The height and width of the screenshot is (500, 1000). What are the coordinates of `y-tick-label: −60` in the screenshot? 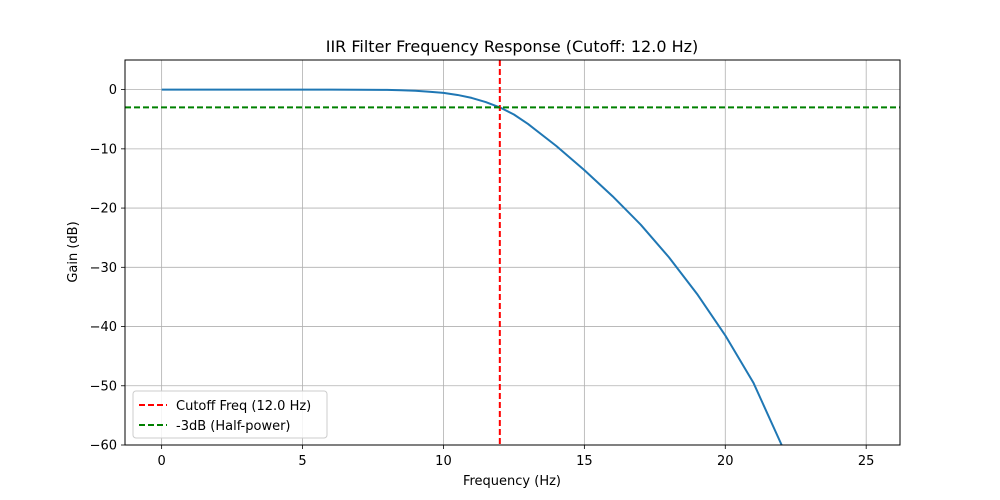 It's located at (103, 446).